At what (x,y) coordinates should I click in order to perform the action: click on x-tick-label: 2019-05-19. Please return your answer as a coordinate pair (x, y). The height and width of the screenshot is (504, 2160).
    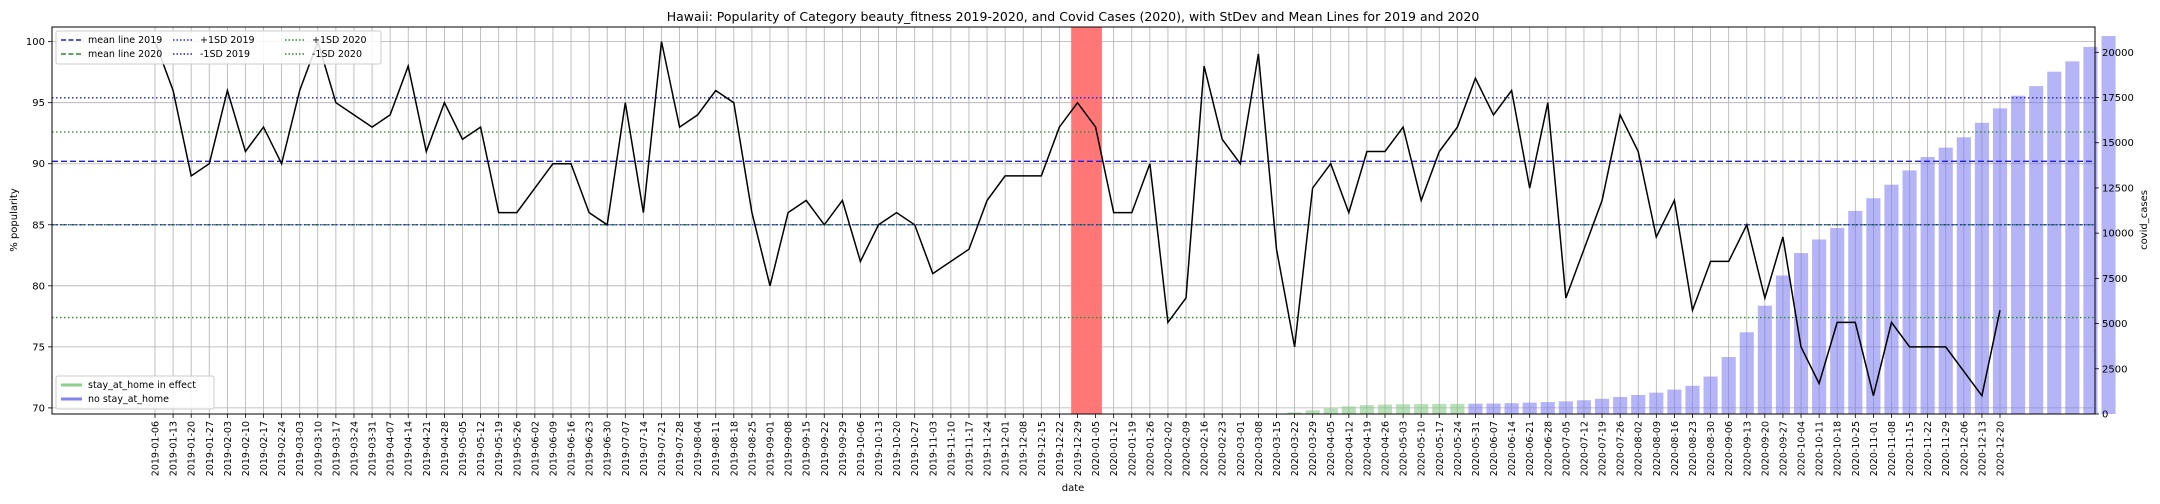
    Looking at the image, I should click on (499, 448).